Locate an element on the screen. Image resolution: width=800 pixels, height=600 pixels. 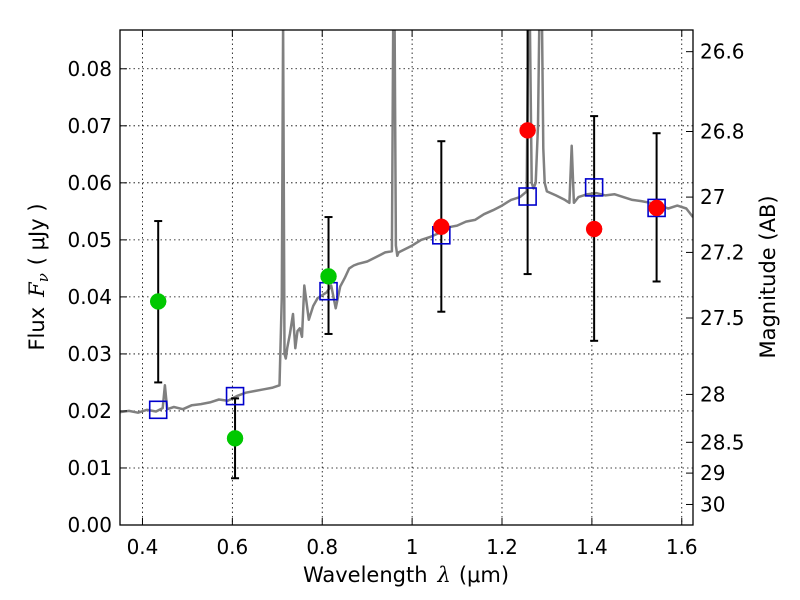
y2-axis-ticks: 26.6 26.8 27 27.2 27.5 28 28.5 29 30 is located at coordinates (715, 278).